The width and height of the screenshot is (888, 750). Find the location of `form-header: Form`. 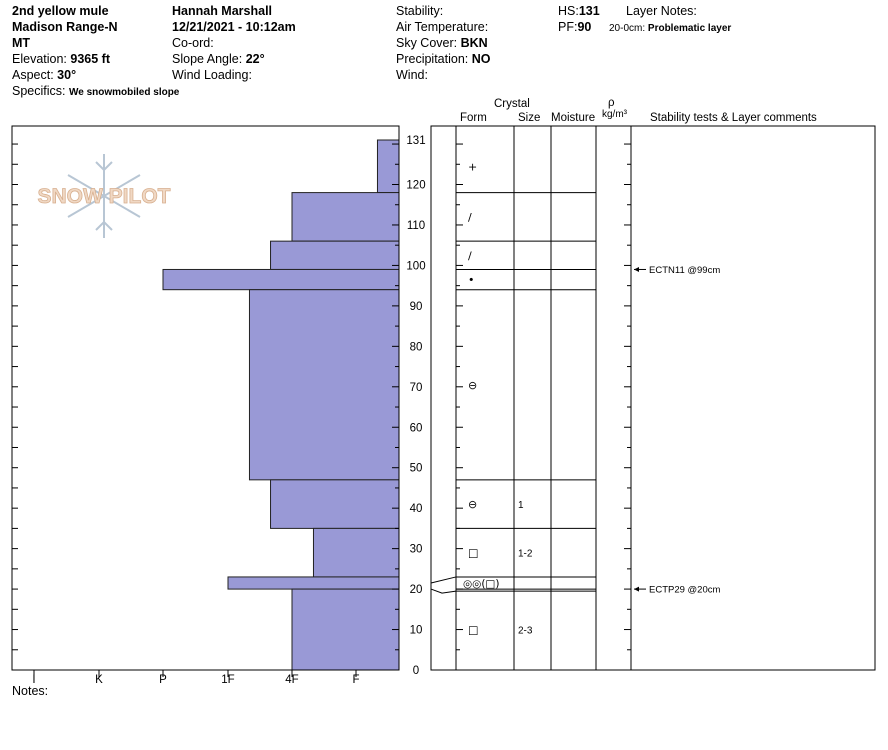

form-header: Form is located at coordinates (473, 118).